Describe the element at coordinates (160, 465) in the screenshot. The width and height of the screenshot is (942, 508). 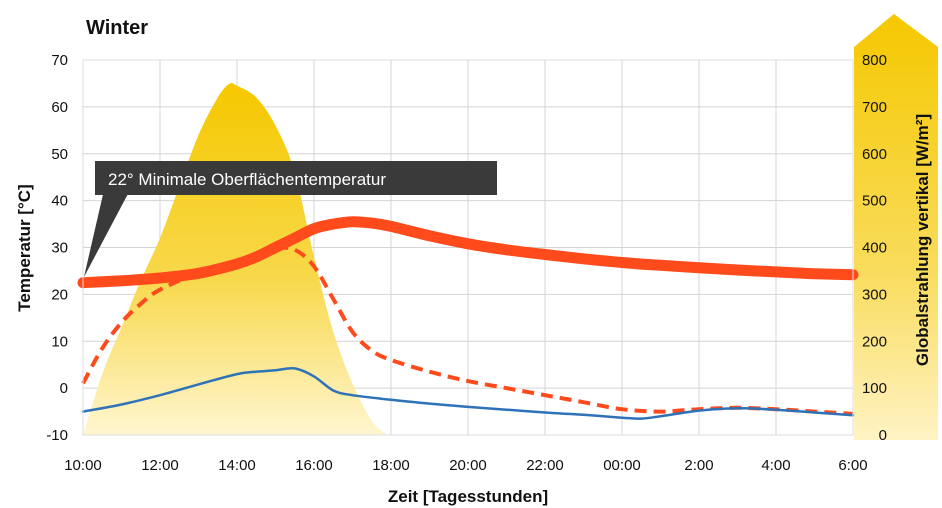
I see `x-tick-label: 12:00` at that location.